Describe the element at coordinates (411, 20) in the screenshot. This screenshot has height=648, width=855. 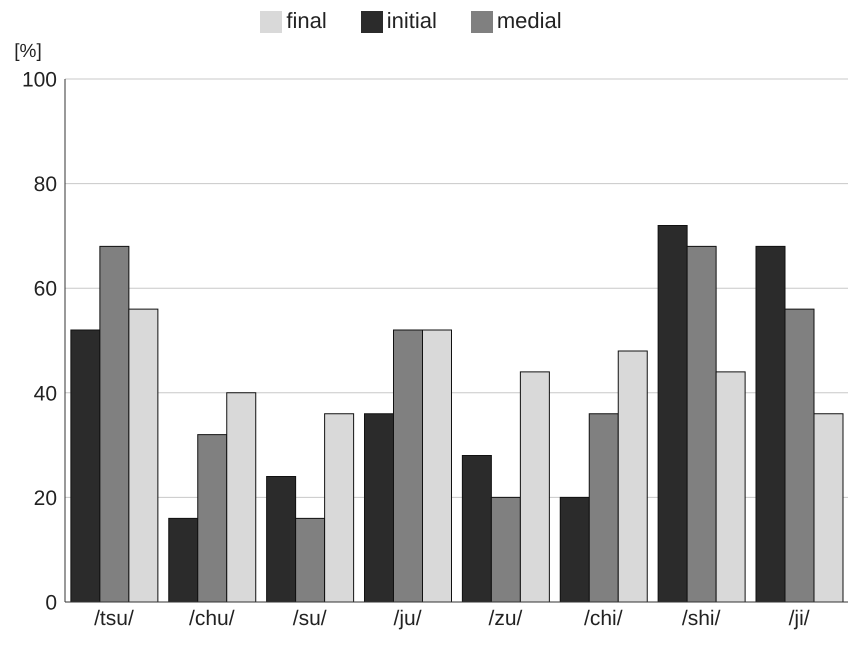
I see `legend-label: initial` at that location.